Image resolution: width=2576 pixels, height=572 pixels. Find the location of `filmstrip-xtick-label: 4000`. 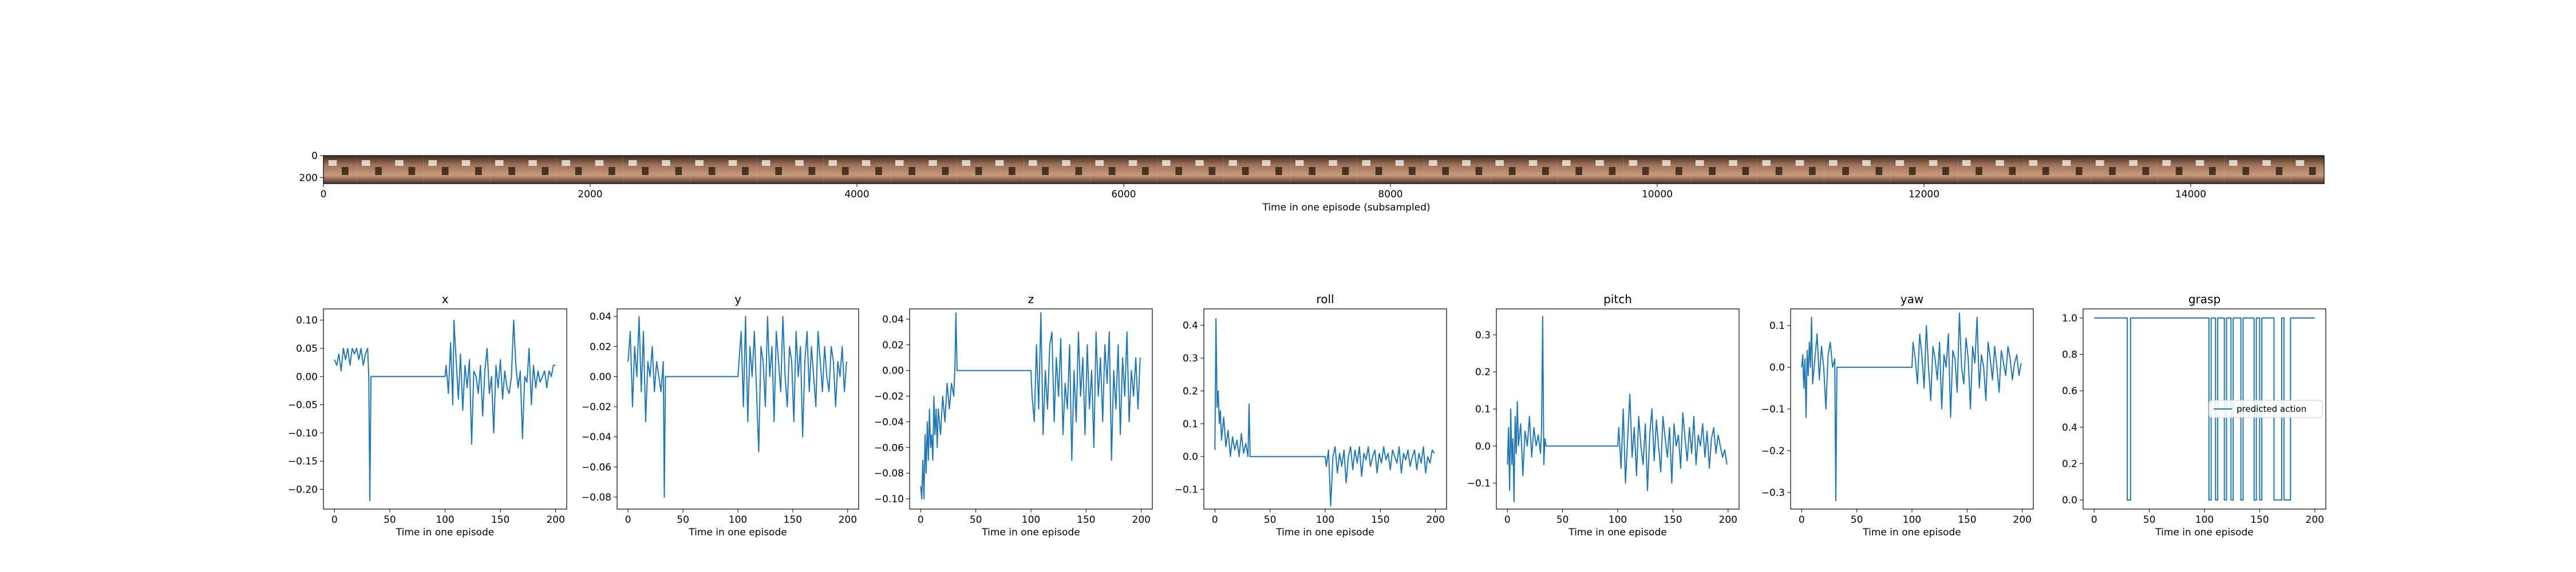

filmstrip-xtick-label: 4000 is located at coordinates (856, 194).